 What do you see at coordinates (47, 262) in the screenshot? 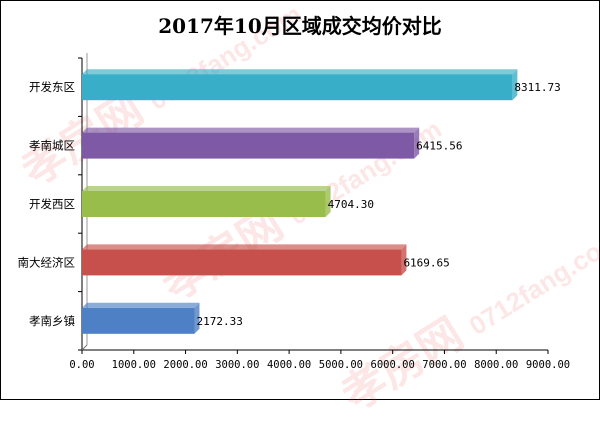
I see `category-label: 南大经济区` at bounding box center [47, 262].